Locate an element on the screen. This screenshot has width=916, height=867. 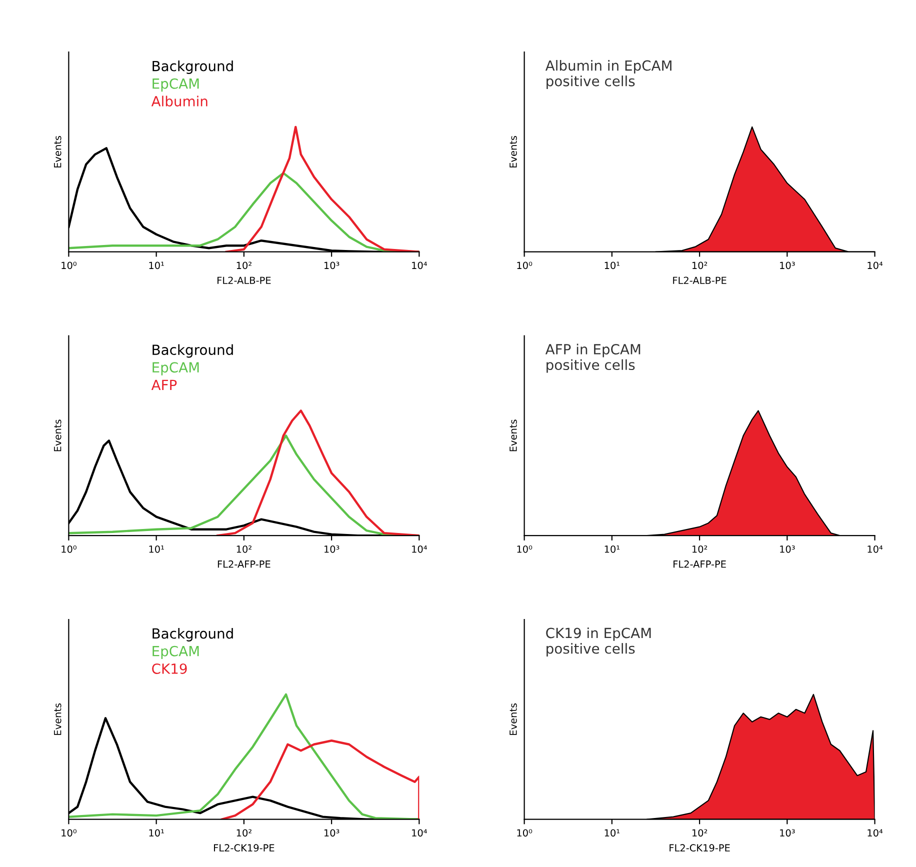
text: Albumin is located at coordinates (179, 101).